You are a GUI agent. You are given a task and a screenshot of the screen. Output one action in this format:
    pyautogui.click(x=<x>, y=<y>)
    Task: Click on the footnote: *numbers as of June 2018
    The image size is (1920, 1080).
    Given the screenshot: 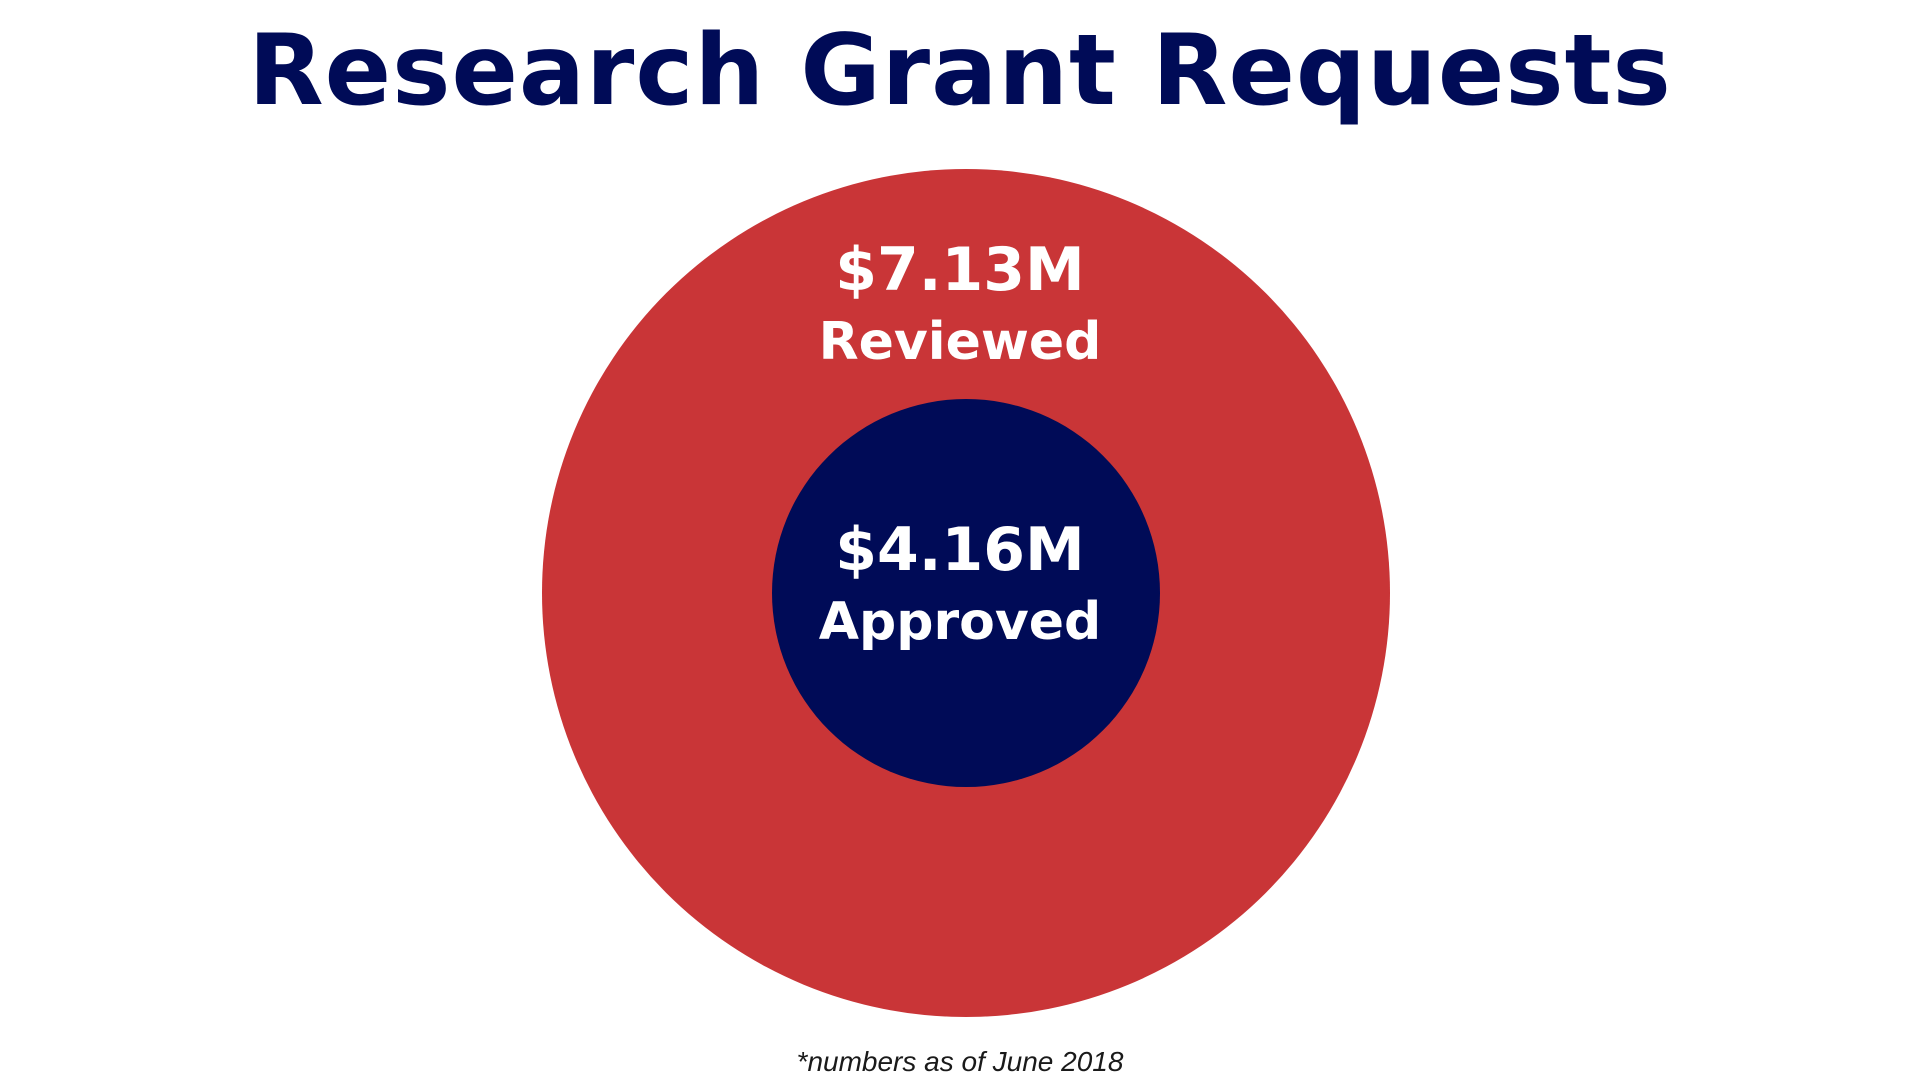 What is the action you would take?
    pyautogui.click(x=960, y=1061)
    